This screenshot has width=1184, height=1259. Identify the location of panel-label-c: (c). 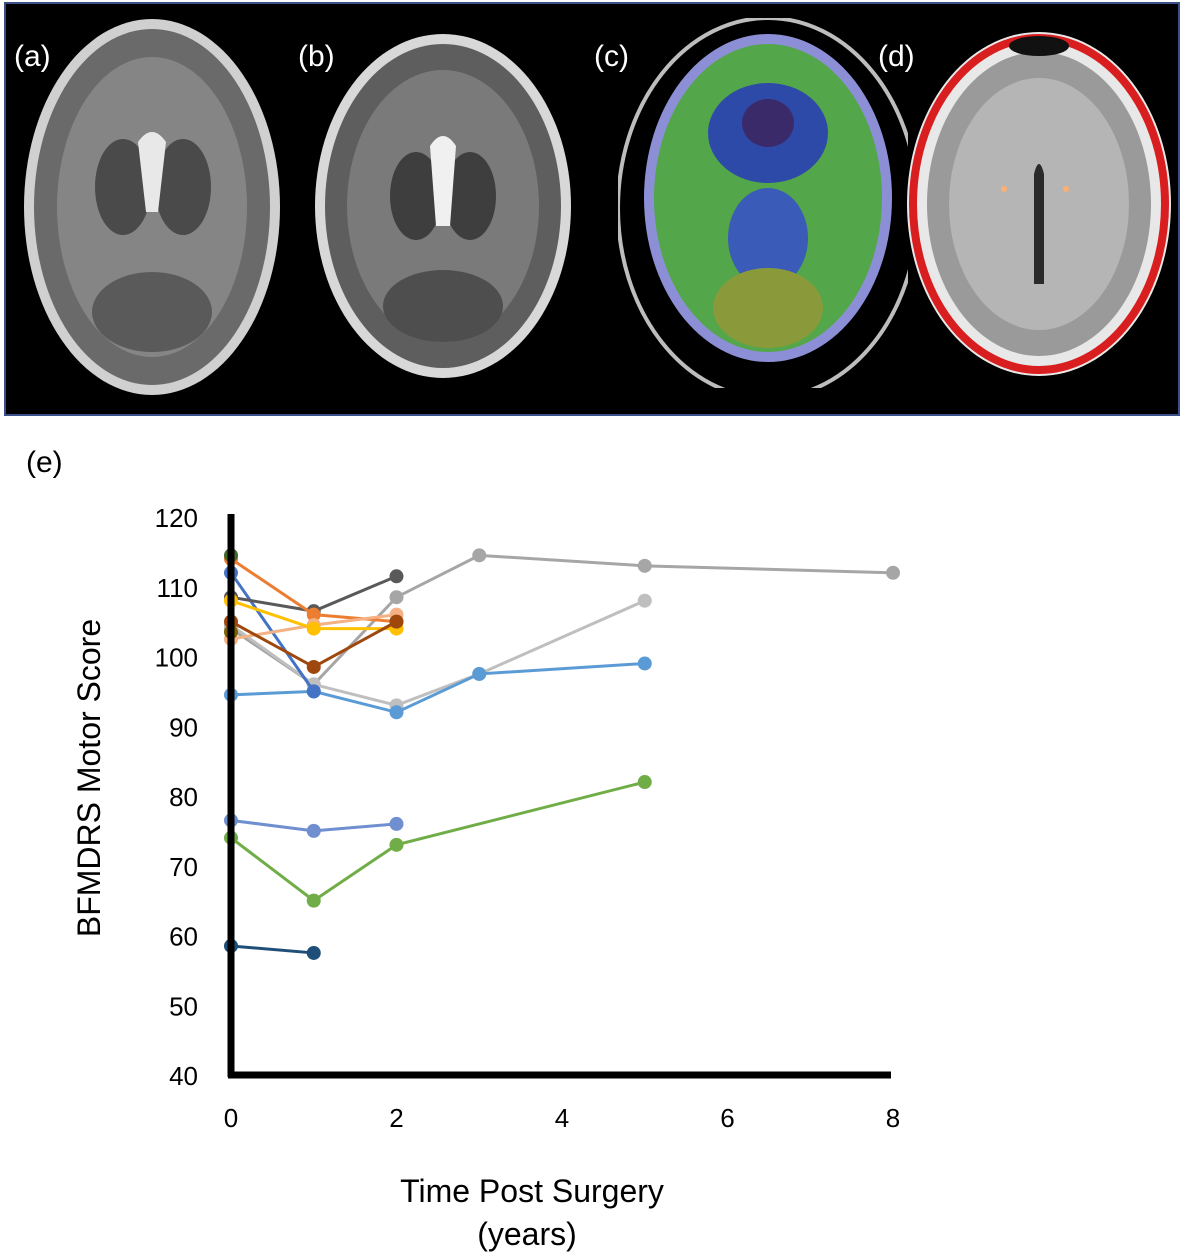
(611, 56).